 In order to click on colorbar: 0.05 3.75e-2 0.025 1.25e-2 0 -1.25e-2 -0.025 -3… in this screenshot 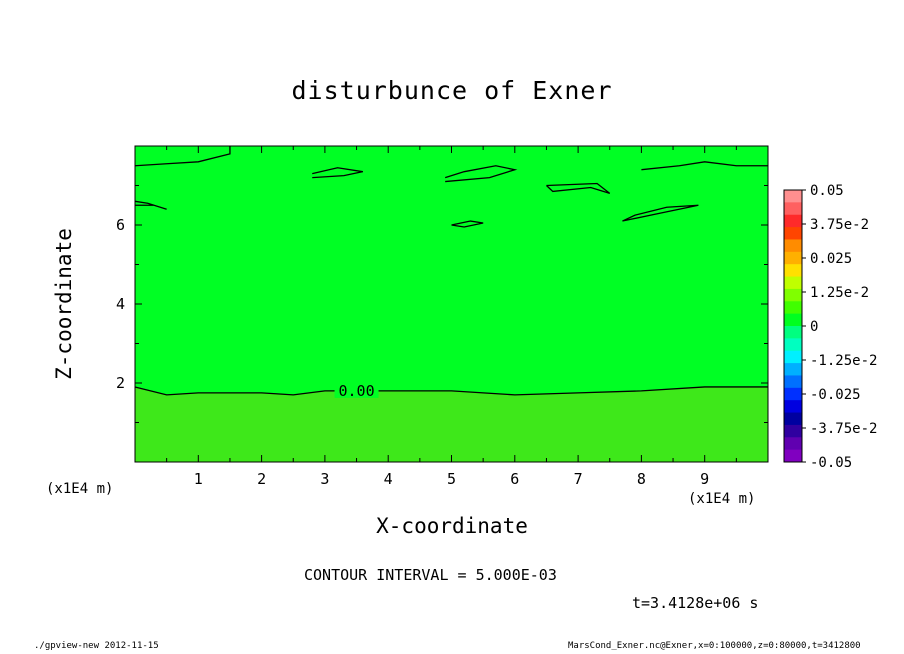, I will do `click(830, 327)`.